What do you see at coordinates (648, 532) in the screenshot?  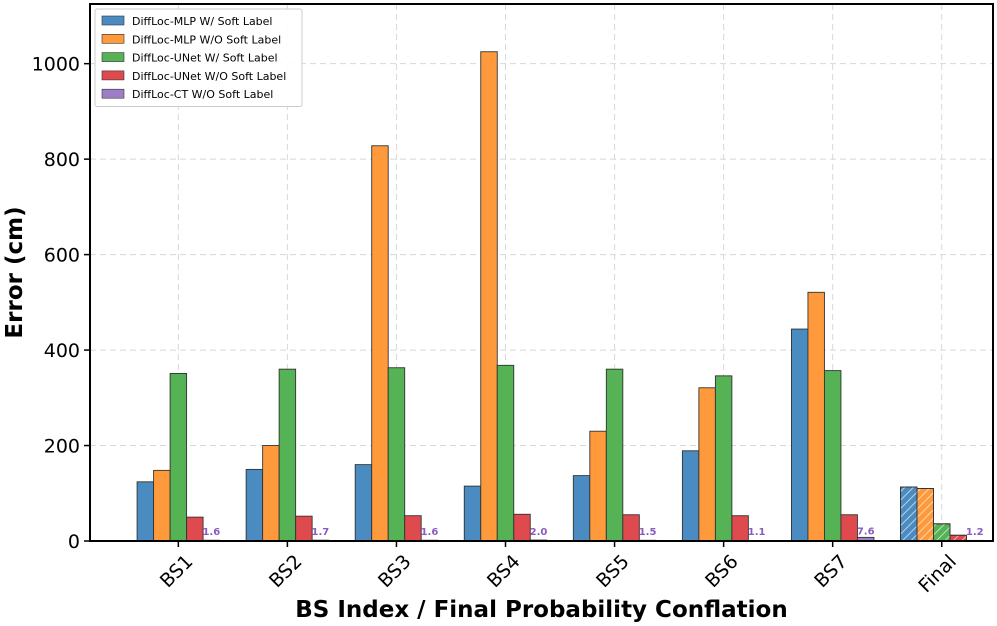 I see `data-label: 1.5` at bounding box center [648, 532].